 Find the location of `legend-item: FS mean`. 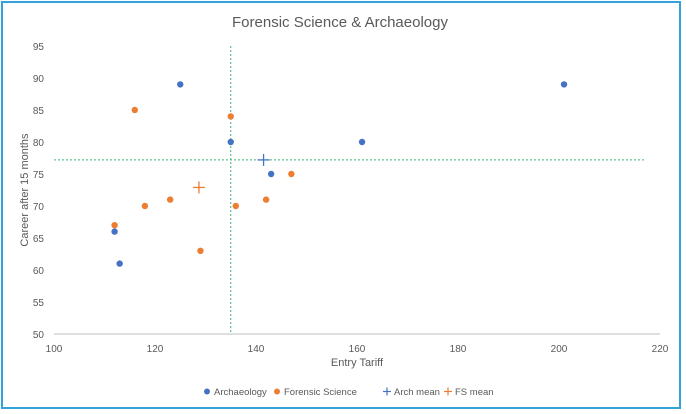

legend-item: FS mean is located at coordinates (469, 392).